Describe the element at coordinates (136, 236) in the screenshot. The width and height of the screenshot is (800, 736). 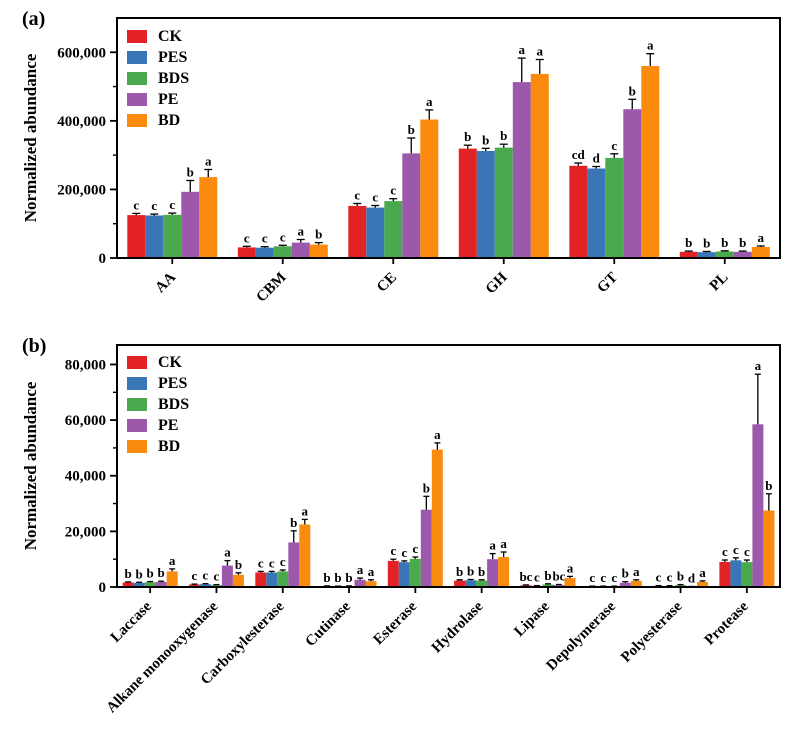
I see `bar-CK-AA` at that location.